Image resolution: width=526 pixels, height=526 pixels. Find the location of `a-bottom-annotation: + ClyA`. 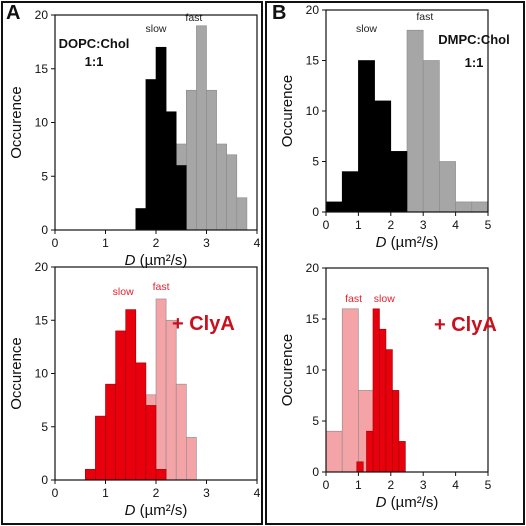

a-bottom-annotation: + ClyA is located at coordinates (203, 324).